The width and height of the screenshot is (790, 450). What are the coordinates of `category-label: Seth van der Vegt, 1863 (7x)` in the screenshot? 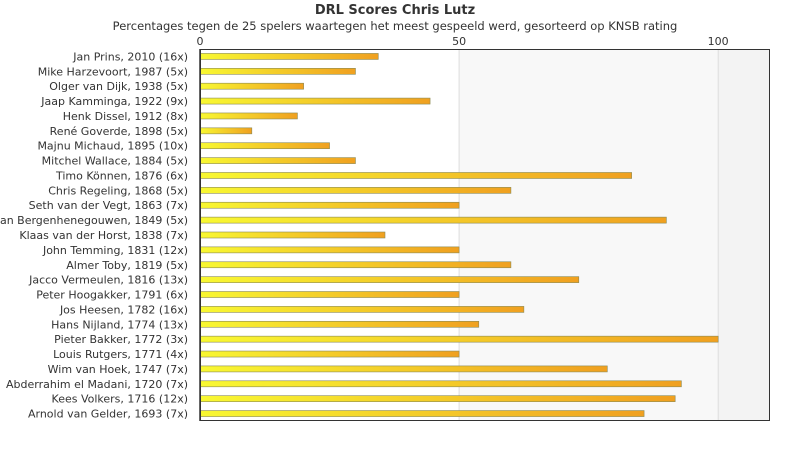 It's located at (108, 205).